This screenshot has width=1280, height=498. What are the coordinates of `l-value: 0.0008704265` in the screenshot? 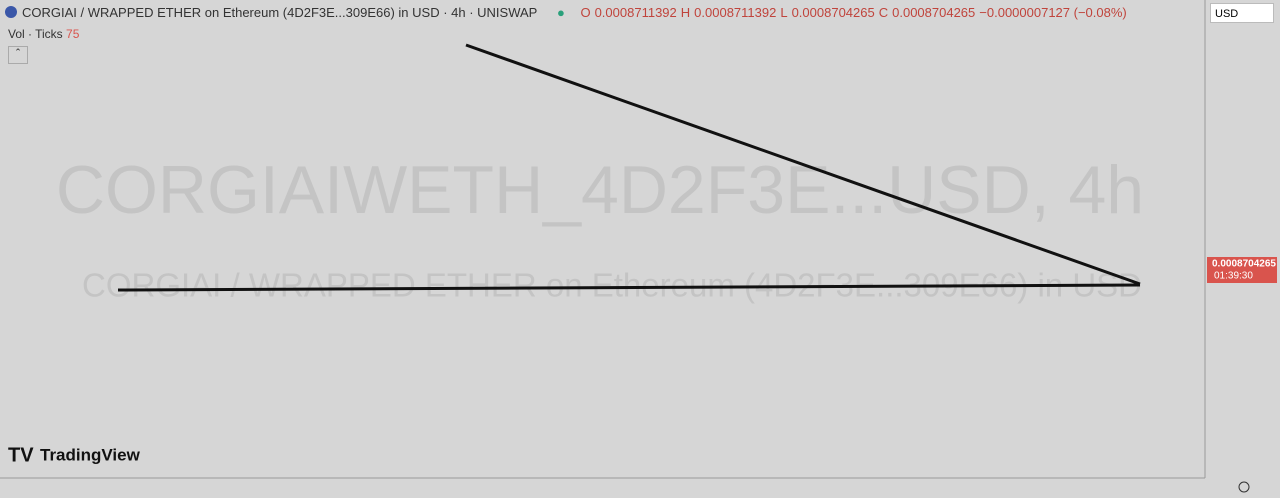 It's located at (833, 12).